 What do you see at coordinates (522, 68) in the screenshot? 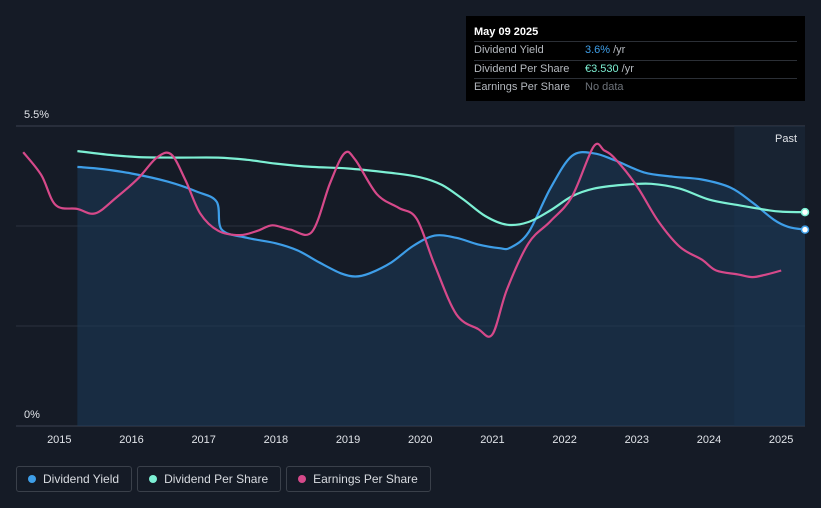
I see `tooltip-label: Dividend Per Share` at bounding box center [522, 68].